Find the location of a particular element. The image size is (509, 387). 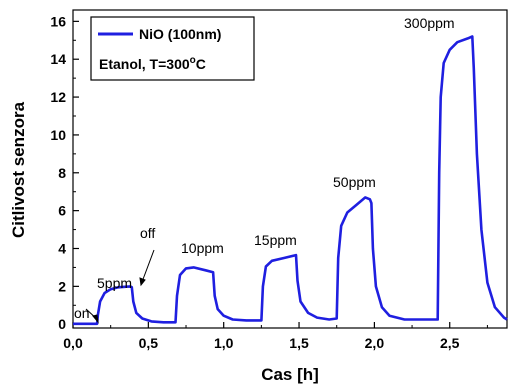

y-tick-label: 0 is located at coordinates (62, 324).